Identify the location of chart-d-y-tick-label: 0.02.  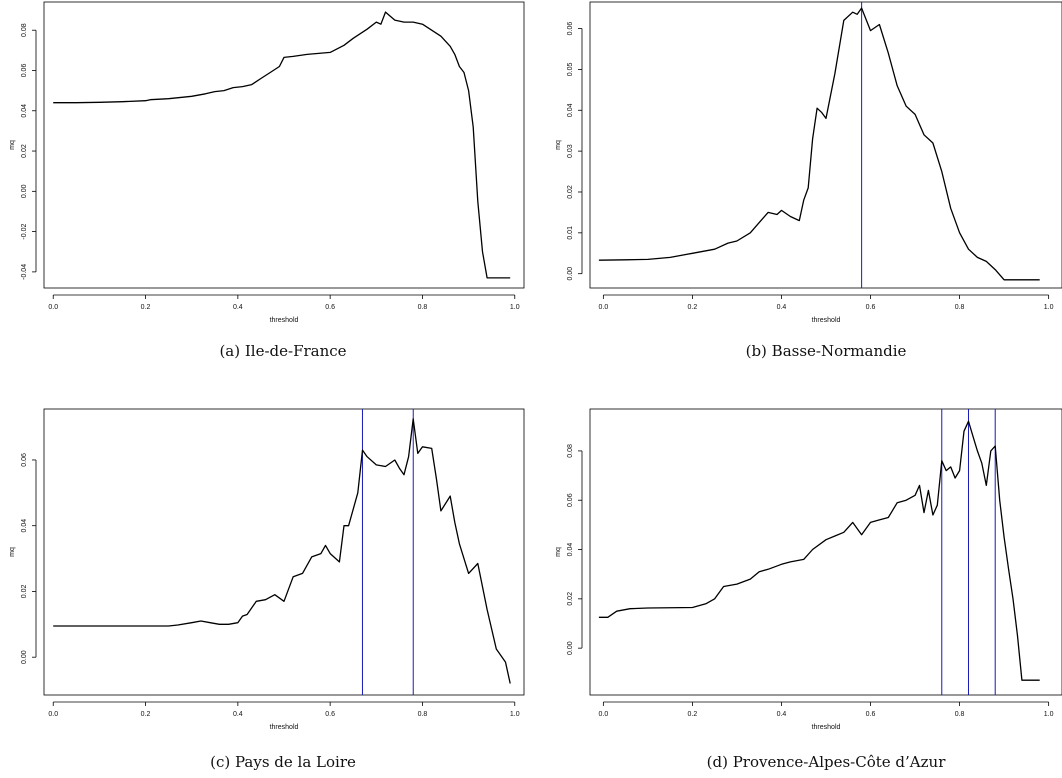
(570, 599).